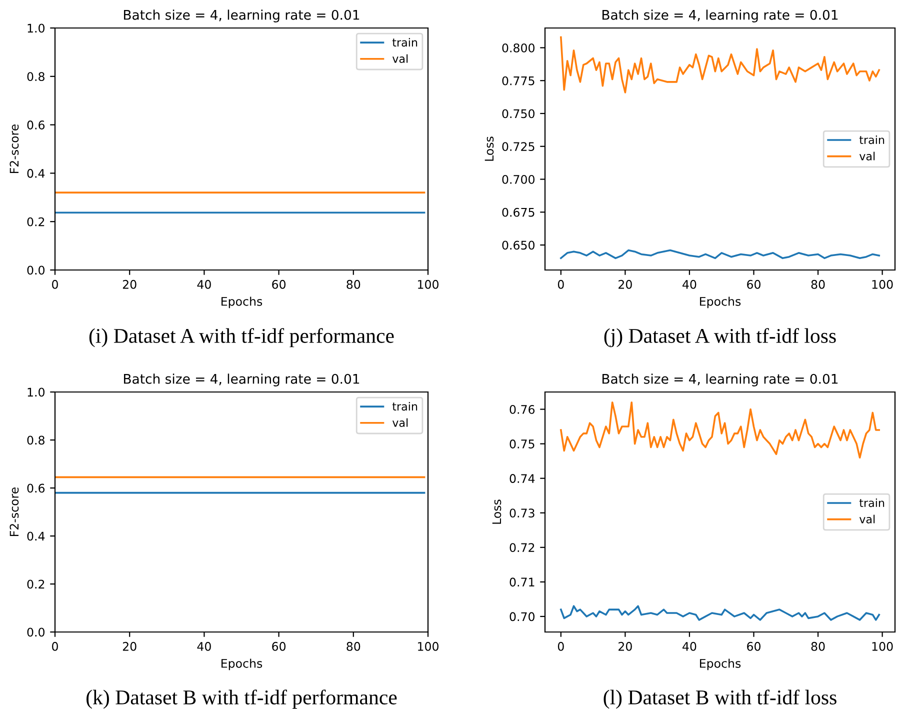 The height and width of the screenshot is (709, 912). Describe the element at coordinates (518, 113) in the screenshot. I see `y-tick-label: 0.750` at that location.